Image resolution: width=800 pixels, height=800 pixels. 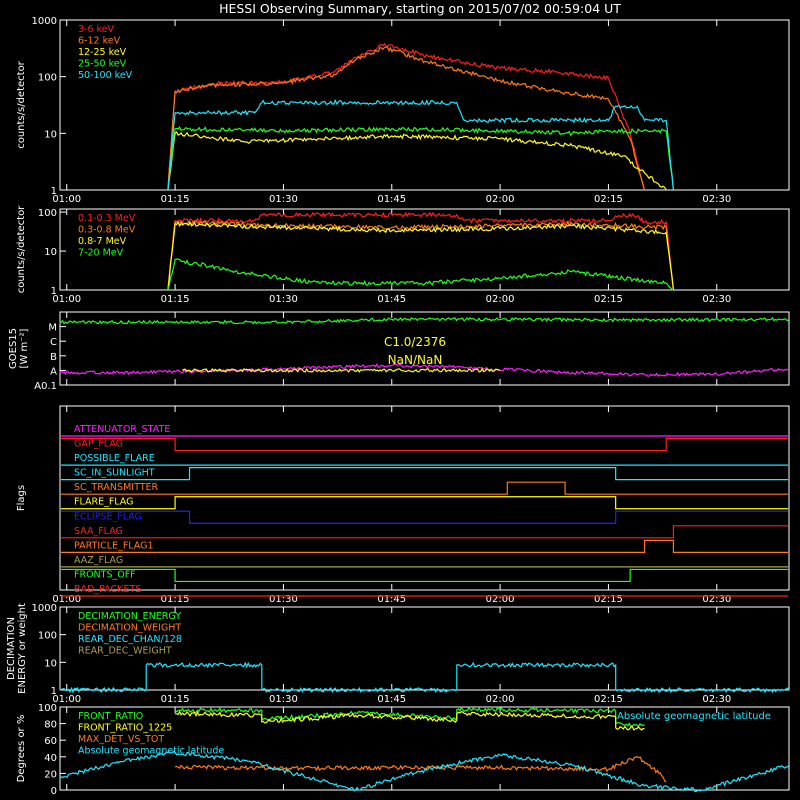 What do you see at coordinates (53, 371) in the screenshot?
I see `y-tick-label: A` at bounding box center [53, 371].